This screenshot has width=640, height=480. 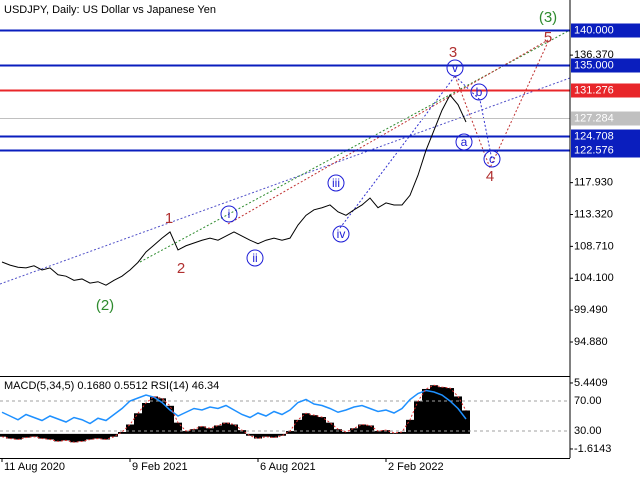 What do you see at coordinates (169, 218) in the screenshot?
I see `wave-label: 1` at bounding box center [169, 218].